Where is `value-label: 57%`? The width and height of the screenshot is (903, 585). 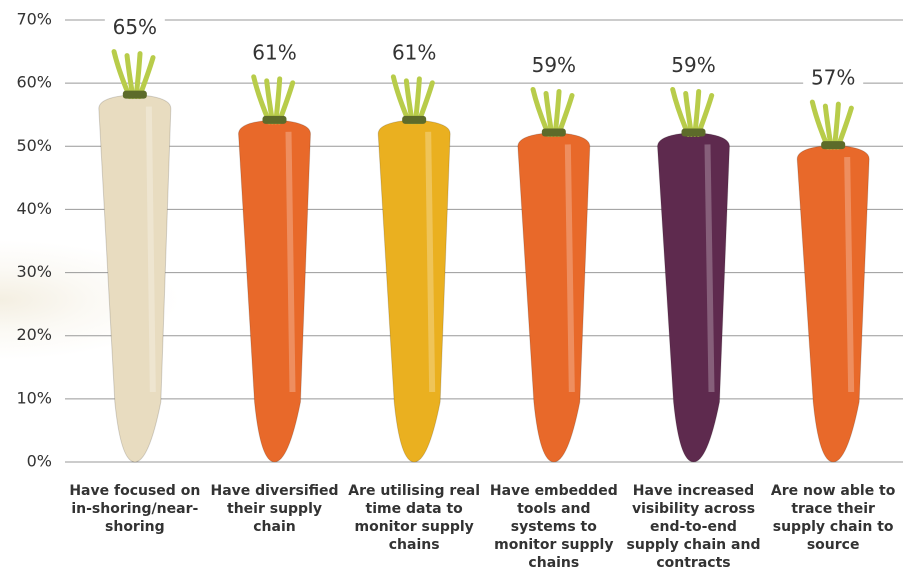 value-label: 57% is located at coordinates (833, 78).